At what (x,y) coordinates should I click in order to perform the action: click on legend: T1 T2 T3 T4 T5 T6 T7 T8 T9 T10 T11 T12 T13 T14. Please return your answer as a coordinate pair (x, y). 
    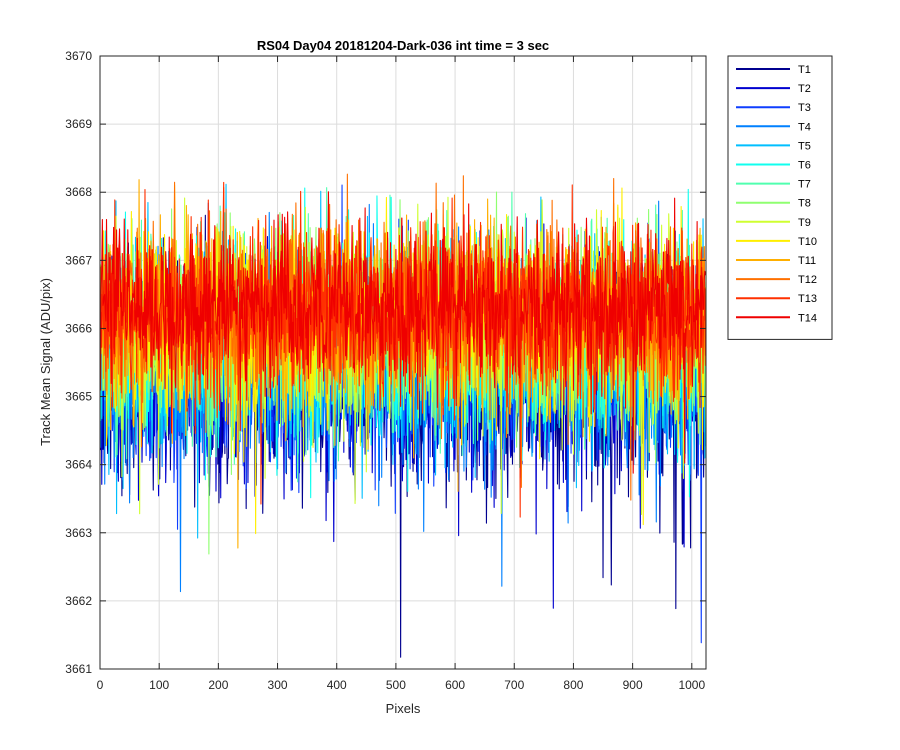
    Looking at the image, I should click on (780, 197).